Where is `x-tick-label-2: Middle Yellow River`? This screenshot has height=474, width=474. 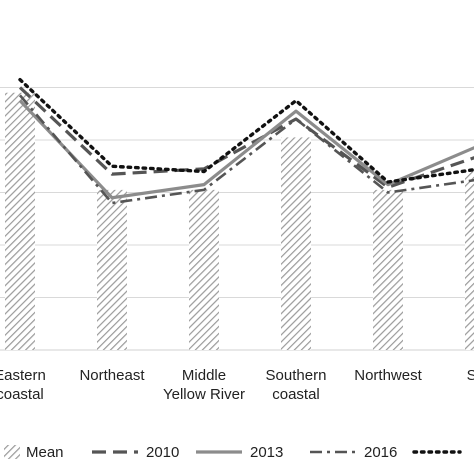 x-tick-label-2: Middle Yellow River is located at coordinates (204, 385).